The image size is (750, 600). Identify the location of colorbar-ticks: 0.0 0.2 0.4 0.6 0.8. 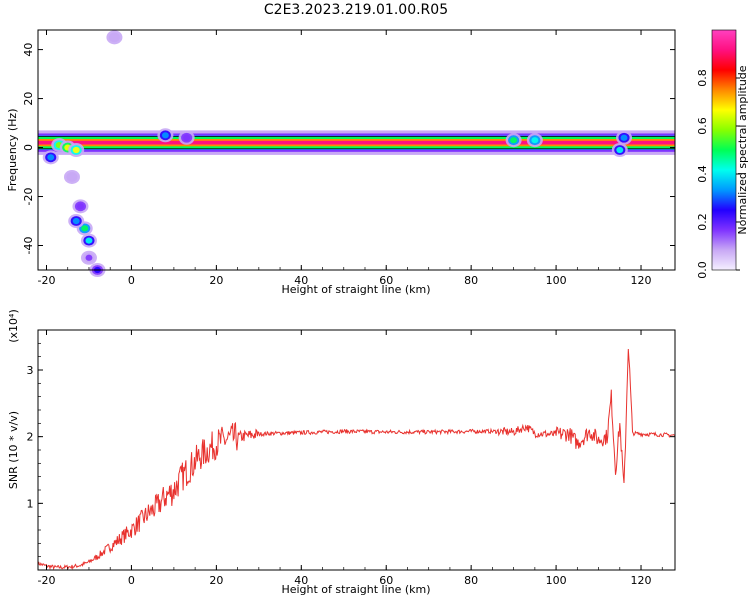
(718, 174).